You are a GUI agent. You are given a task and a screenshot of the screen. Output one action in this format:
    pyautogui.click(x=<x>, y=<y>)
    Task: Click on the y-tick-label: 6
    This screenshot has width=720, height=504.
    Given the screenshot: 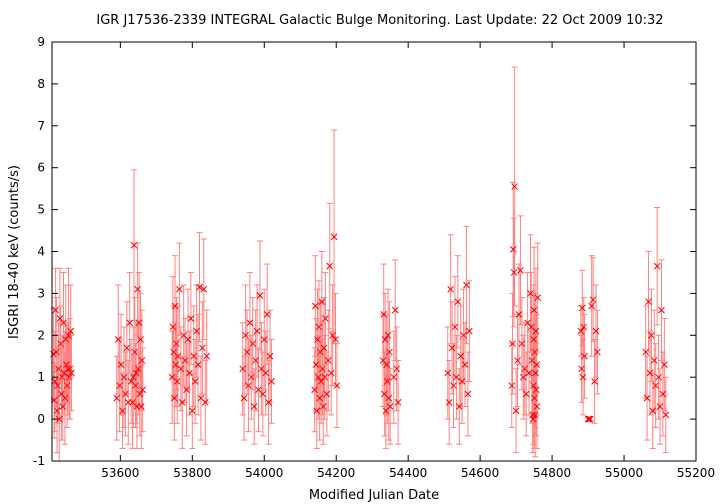 What is the action you would take?
    pyautogui.click(x=41, y=168)
    